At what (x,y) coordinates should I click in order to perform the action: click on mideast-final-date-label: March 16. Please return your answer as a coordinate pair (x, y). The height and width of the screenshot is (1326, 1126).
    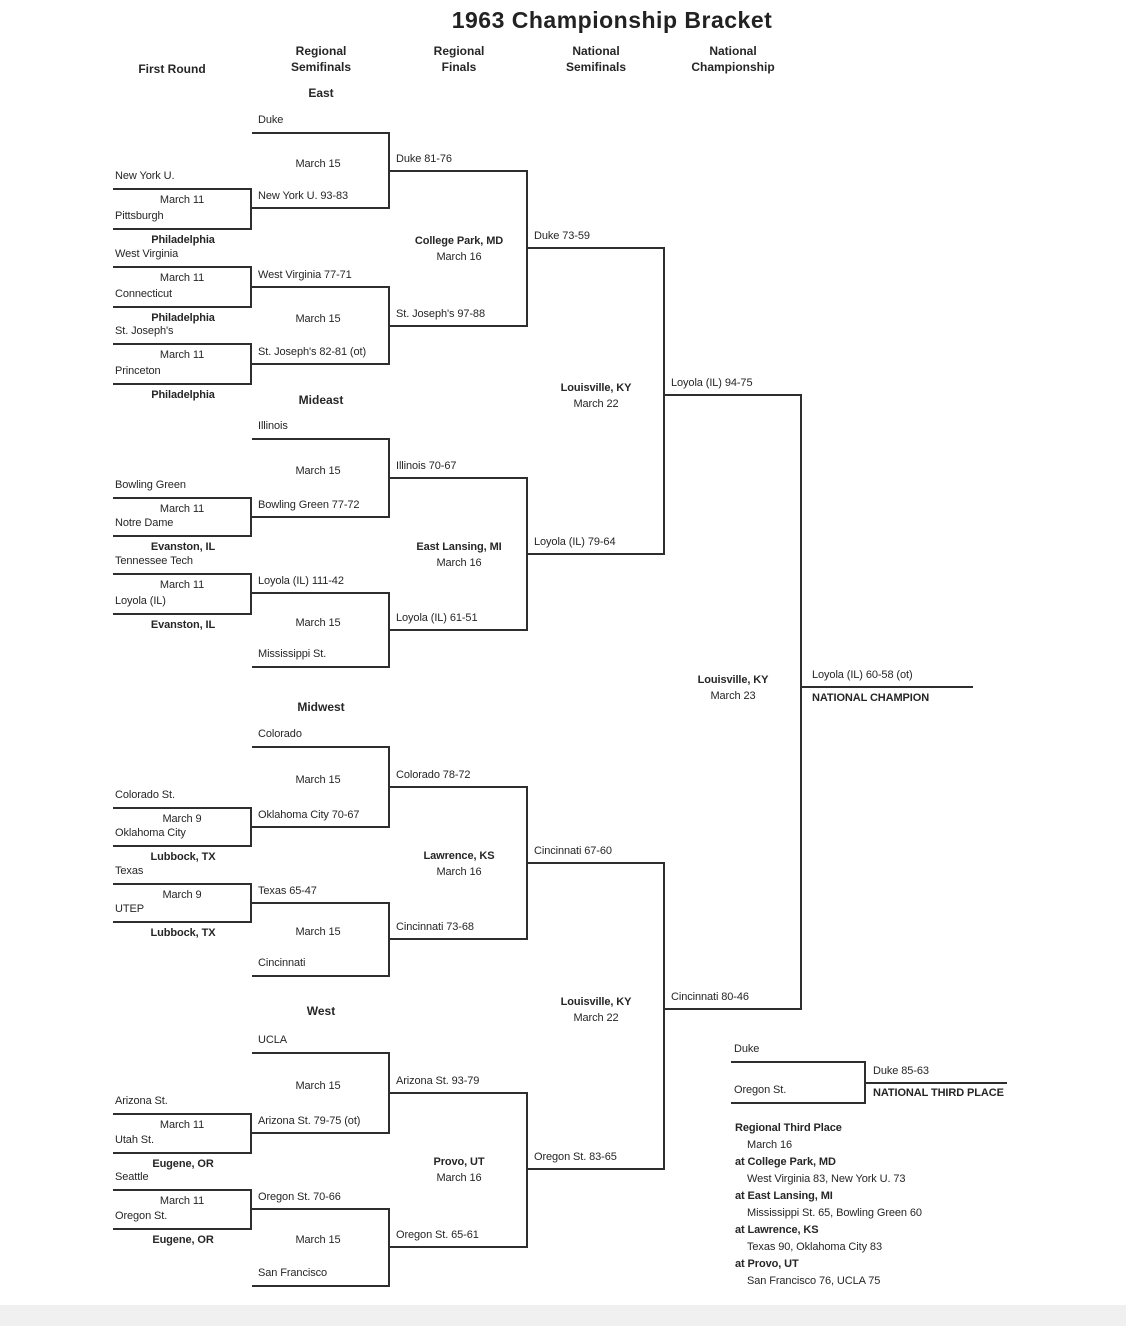
    Looking at the image, I should click on (459, 563).